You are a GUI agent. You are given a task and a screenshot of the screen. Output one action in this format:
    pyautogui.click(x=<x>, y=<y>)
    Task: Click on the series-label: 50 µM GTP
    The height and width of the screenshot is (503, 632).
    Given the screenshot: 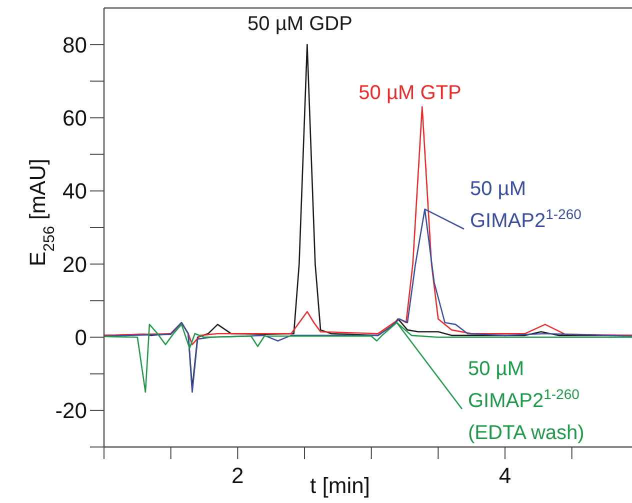 What is the action you would take?
    pyautogui.click(x=410, y=93)
    